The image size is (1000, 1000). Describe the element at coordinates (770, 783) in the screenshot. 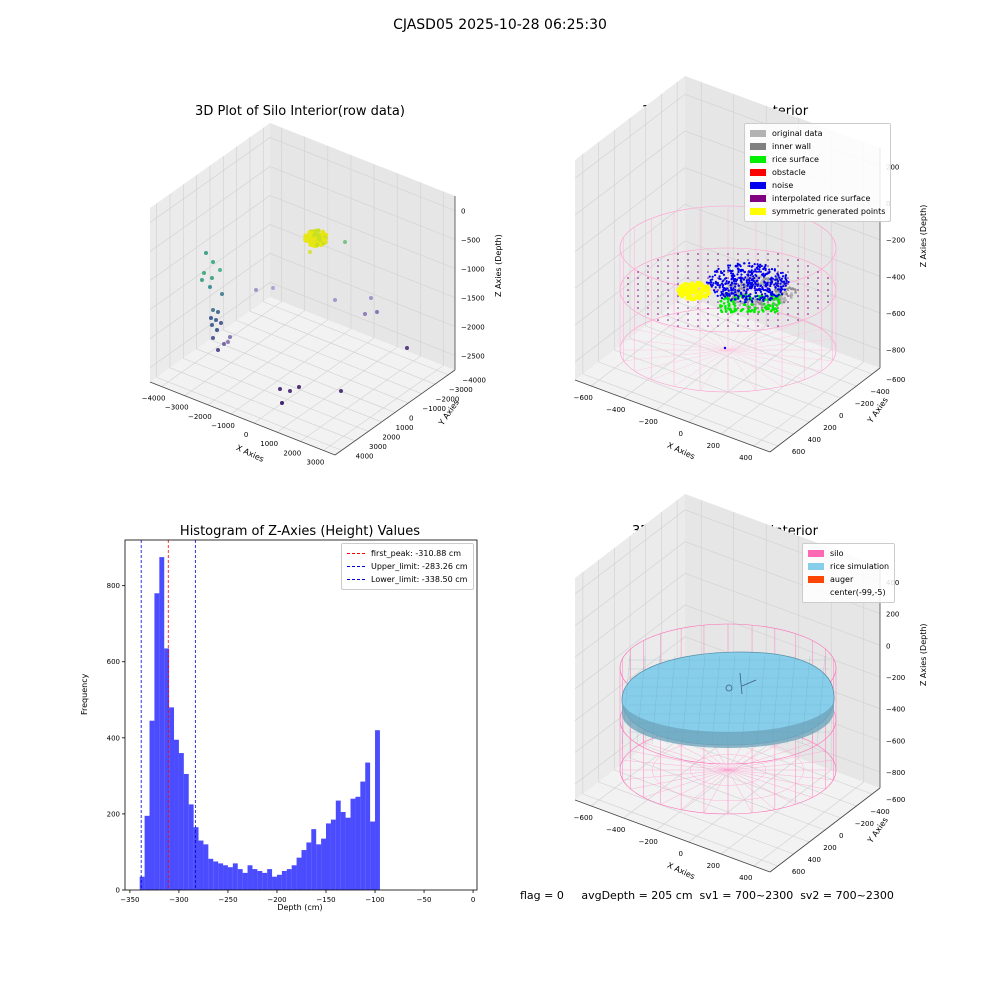

I see `p4-silo-spoke` at that location.